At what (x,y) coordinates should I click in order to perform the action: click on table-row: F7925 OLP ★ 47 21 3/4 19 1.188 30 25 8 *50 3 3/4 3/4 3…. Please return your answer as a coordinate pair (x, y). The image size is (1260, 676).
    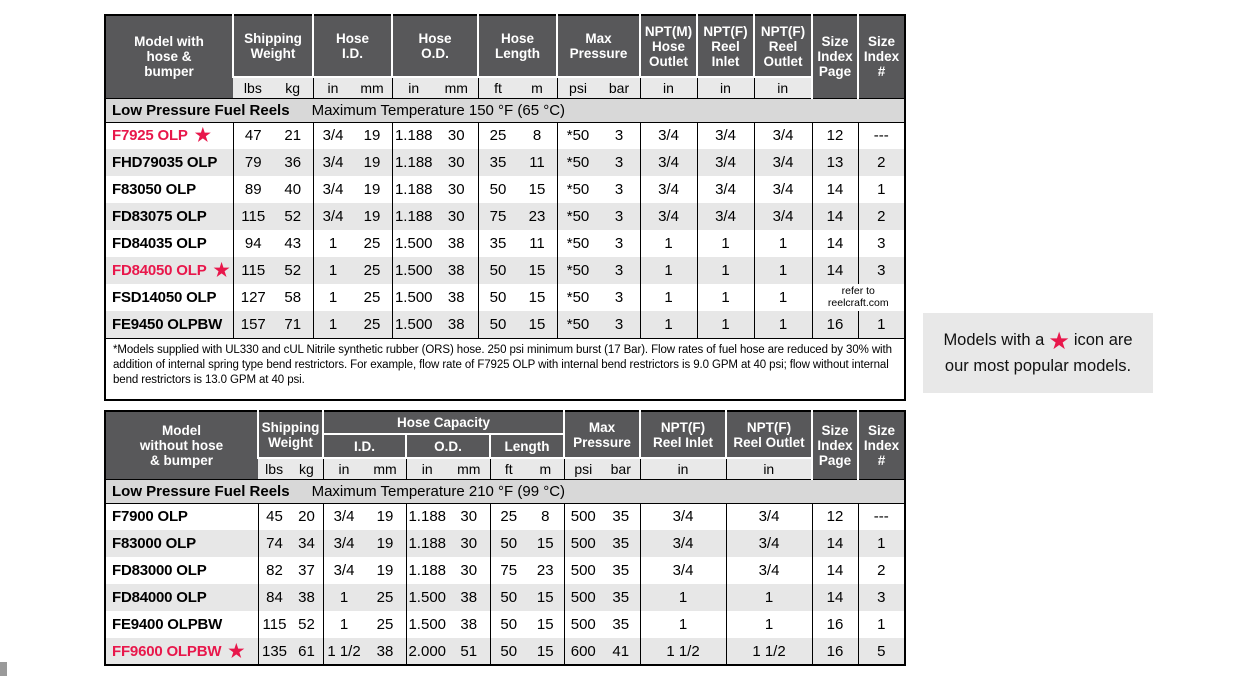
    Looking at the image, I should click on (505, 135).